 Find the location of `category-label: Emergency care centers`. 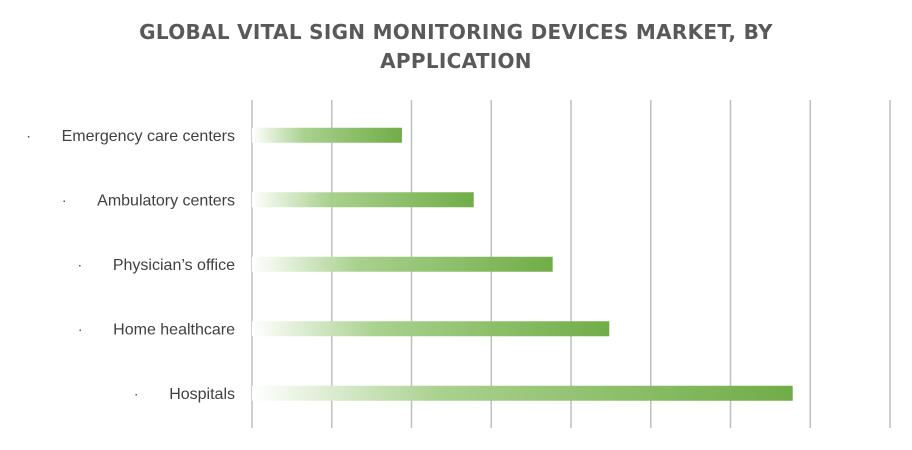

category-label: Emergency care centers is located at coordinates (148, 136).